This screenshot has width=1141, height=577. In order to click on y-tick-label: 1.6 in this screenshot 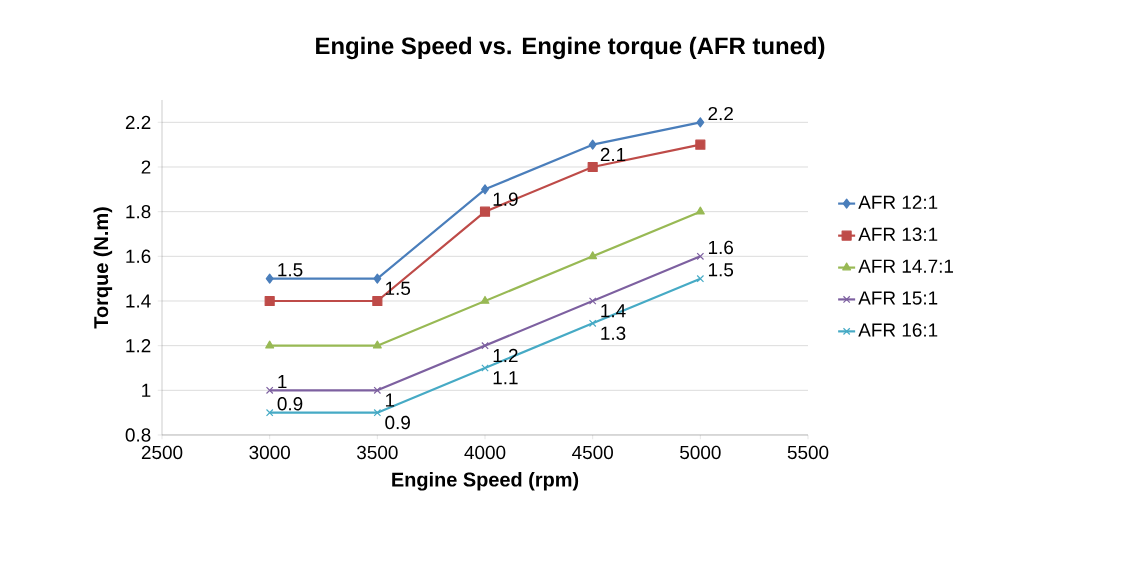, I will do `click(138, 256)`.